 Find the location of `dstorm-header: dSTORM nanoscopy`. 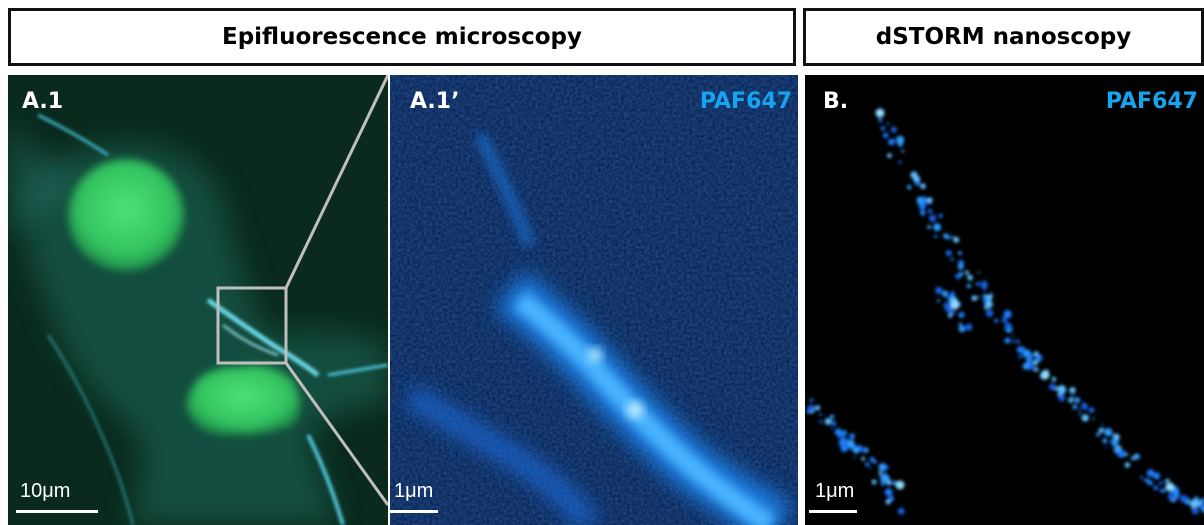

dstorm-header: dSTORM nanoscopy is located at coordinates (1003, 37).